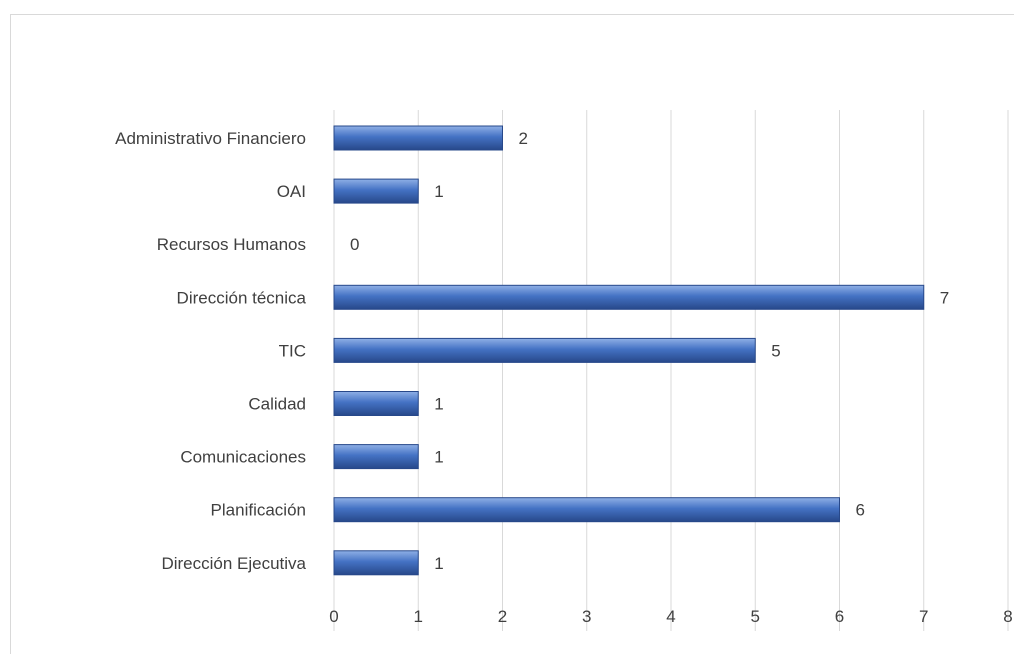 This screenshot has height=654, width=1016. I want to click on x-tick-label: 7, so click(923, 616).